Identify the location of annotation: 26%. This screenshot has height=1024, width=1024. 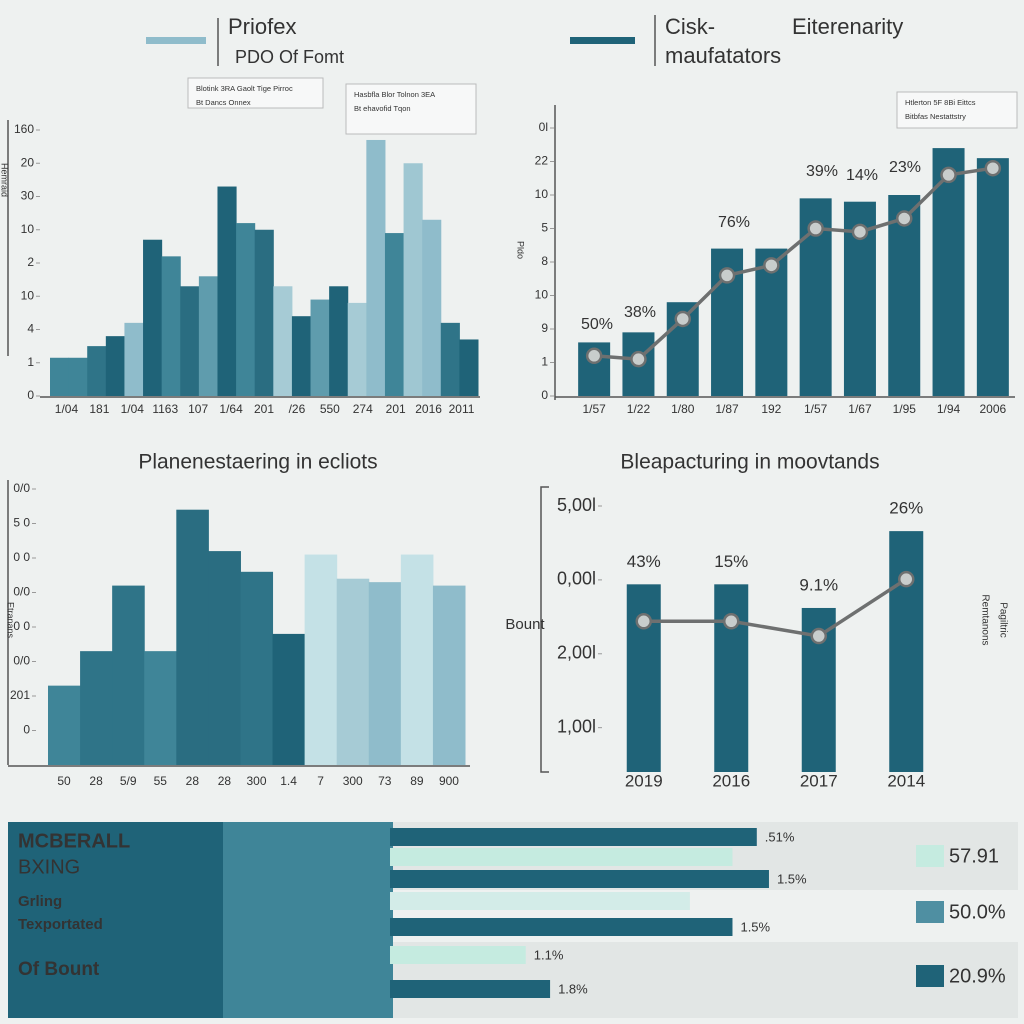
(906, 508).